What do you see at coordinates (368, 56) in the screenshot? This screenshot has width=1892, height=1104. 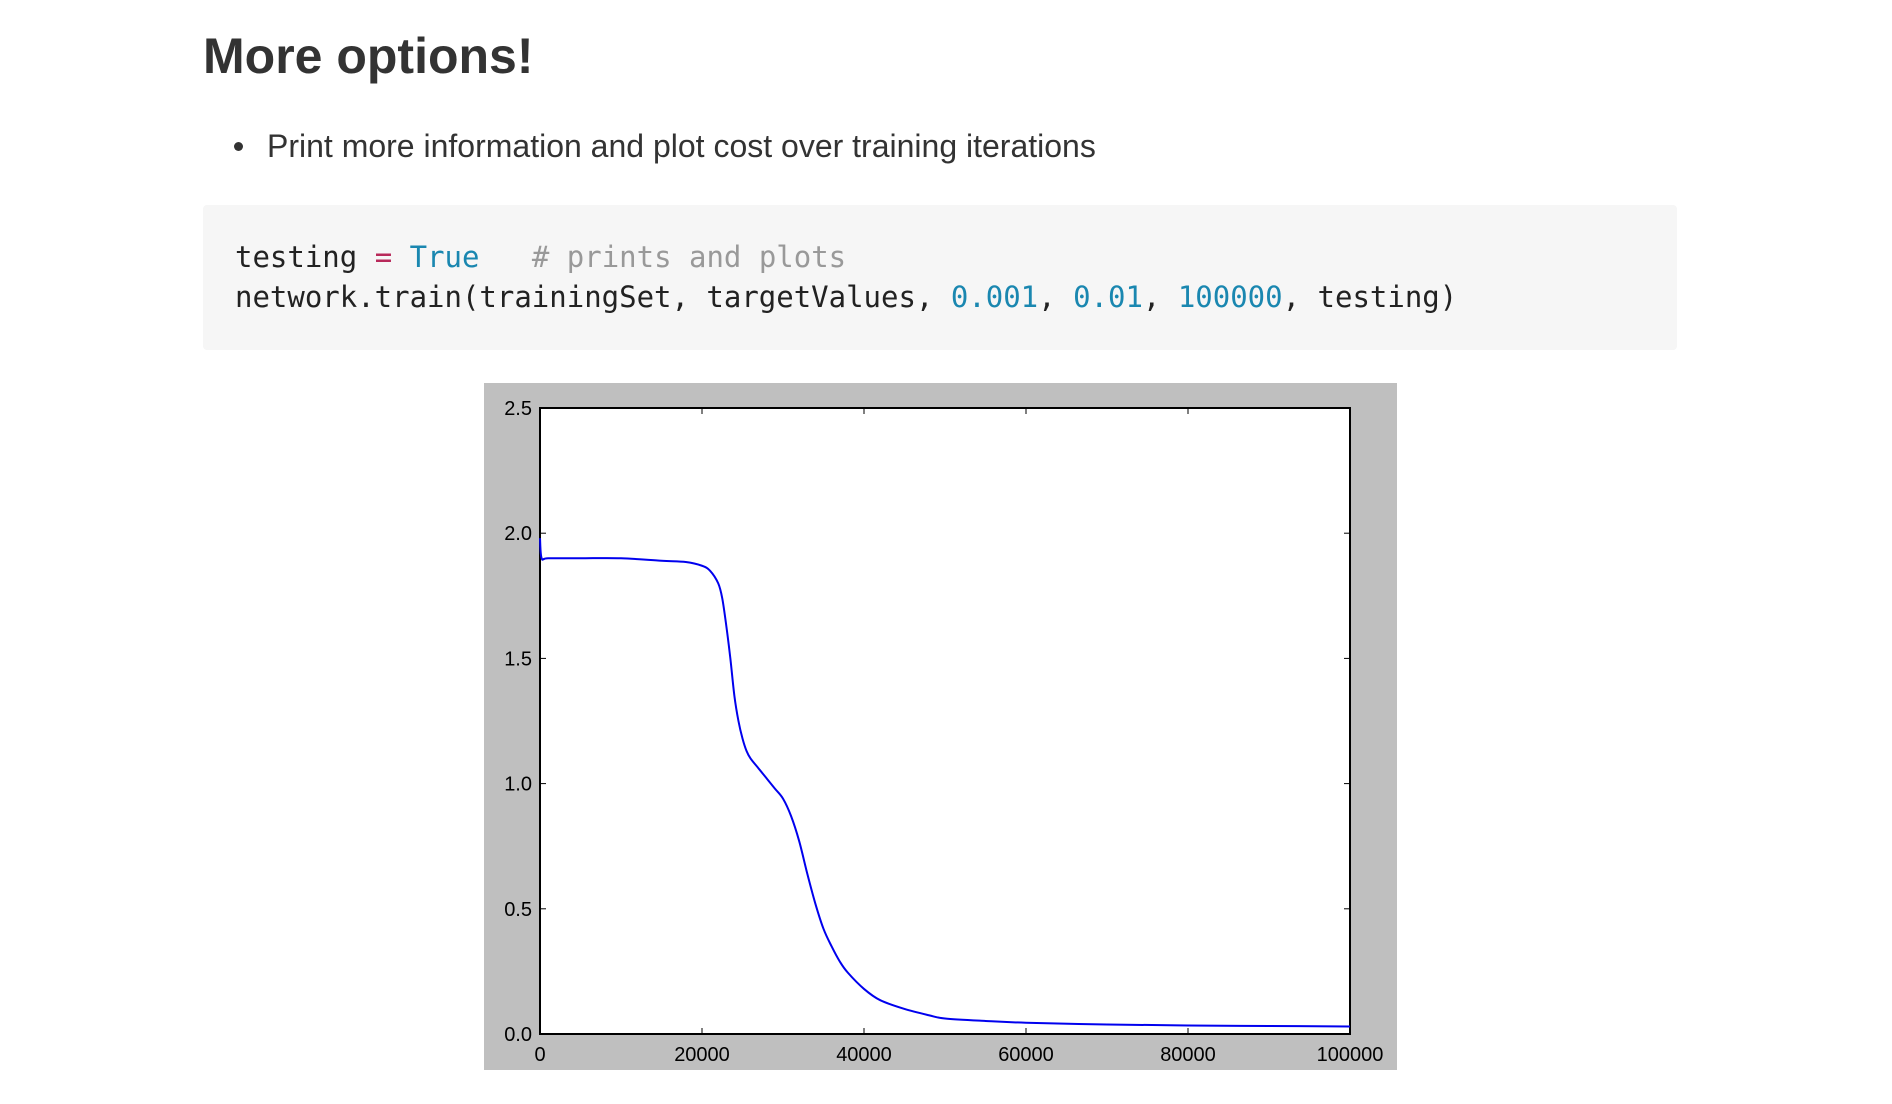 I see `page-heading: More options!` at bounding box center [368, 56].